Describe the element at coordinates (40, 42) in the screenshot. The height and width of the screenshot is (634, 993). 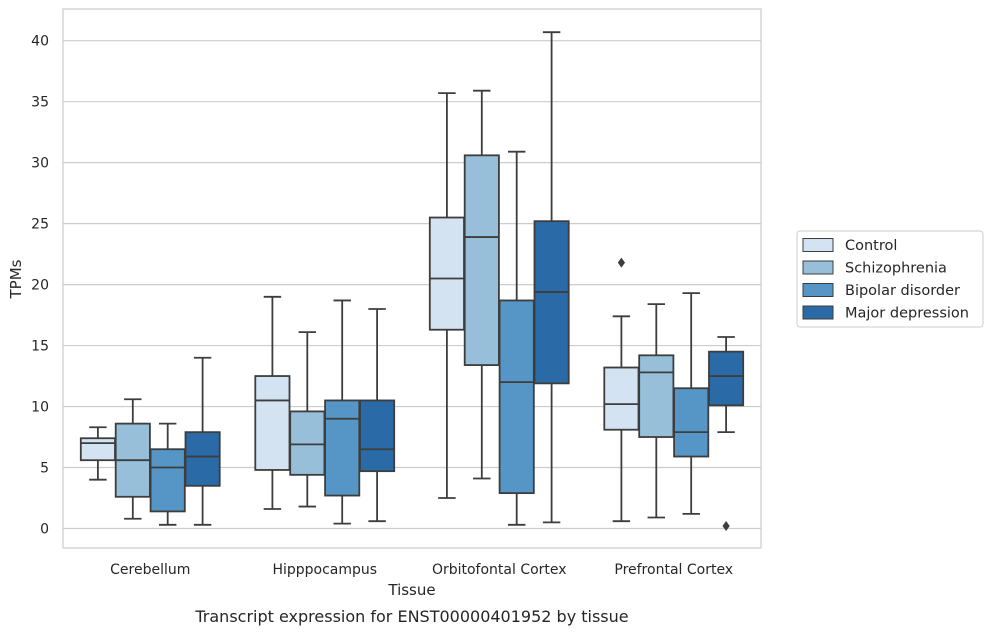
I see `y-tick-label: 40` at that location.